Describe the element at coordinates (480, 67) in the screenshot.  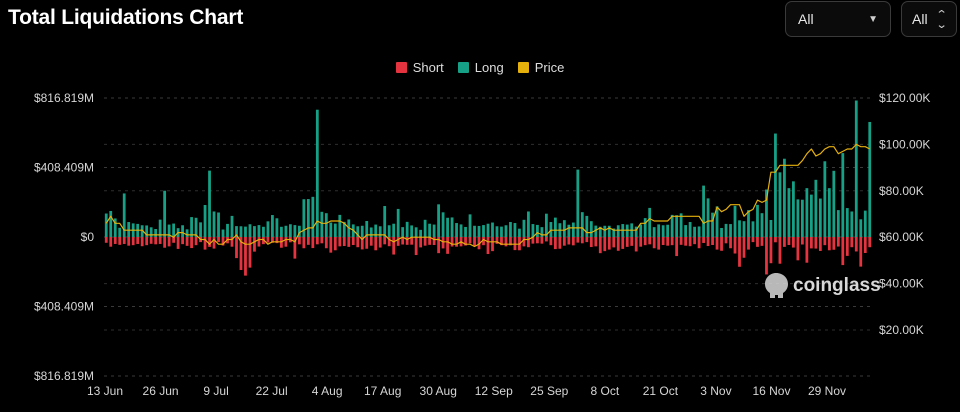
I see `legend-item-long: Long` at that location.